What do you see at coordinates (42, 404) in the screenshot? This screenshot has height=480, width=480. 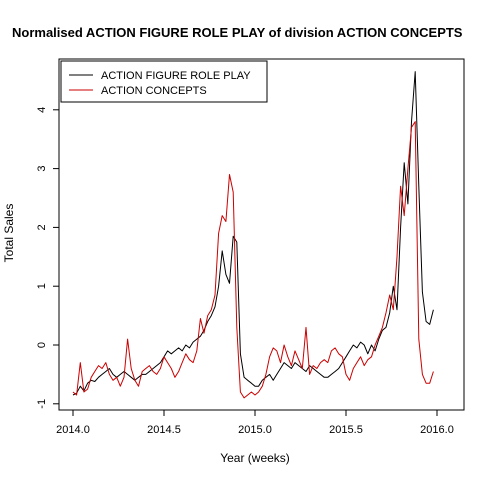 I see `y-tick-label: -1` at bounding box center [42, 404].